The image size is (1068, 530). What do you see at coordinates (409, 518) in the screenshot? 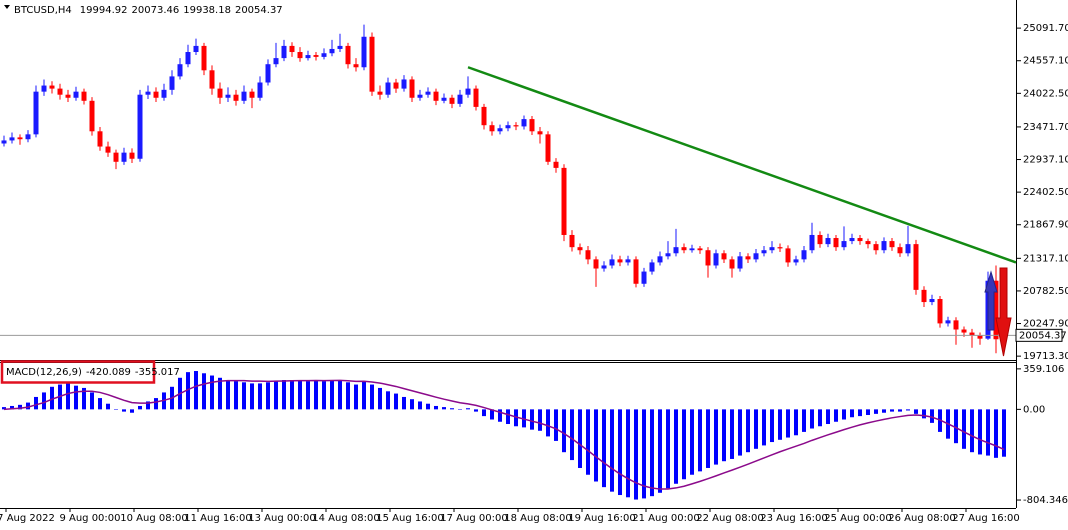
I see `x-tick-label: 15 Aug 16:00` at bounding box center [409, 518].